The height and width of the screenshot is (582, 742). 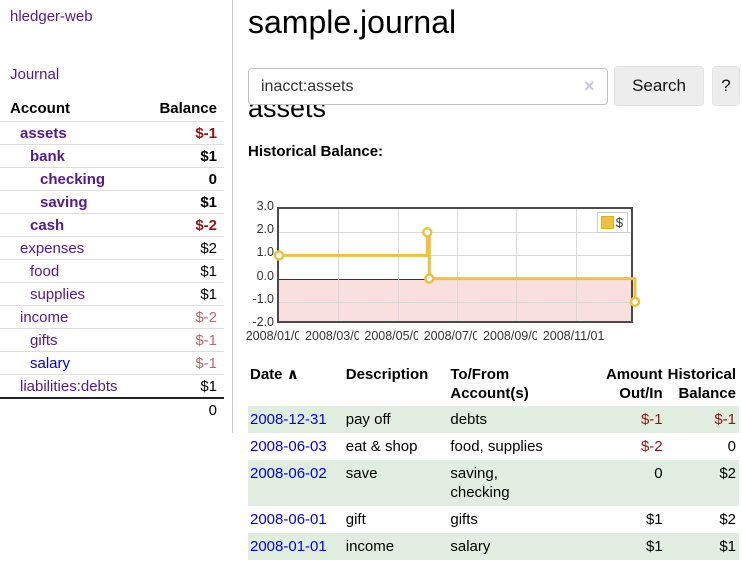 I want to click on txn-accounts: debts, so click(x=469, y=419).